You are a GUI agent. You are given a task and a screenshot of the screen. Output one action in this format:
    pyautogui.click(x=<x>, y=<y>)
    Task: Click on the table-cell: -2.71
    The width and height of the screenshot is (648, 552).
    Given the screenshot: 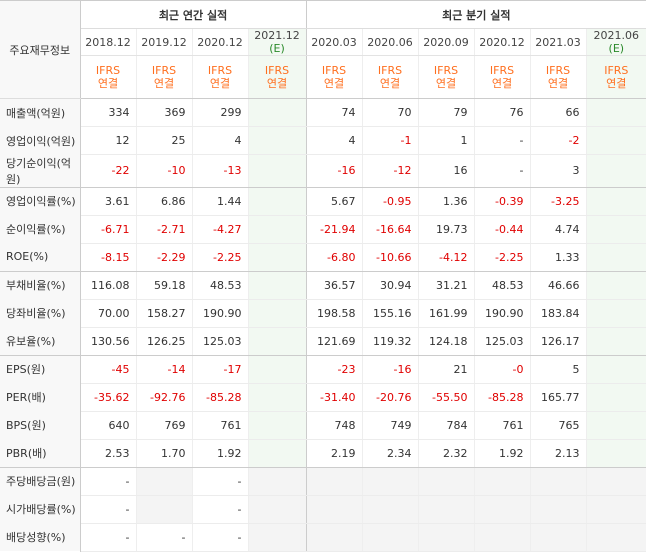 What is the action you would take?
    pyautogui.click(x=164, y=229)
    